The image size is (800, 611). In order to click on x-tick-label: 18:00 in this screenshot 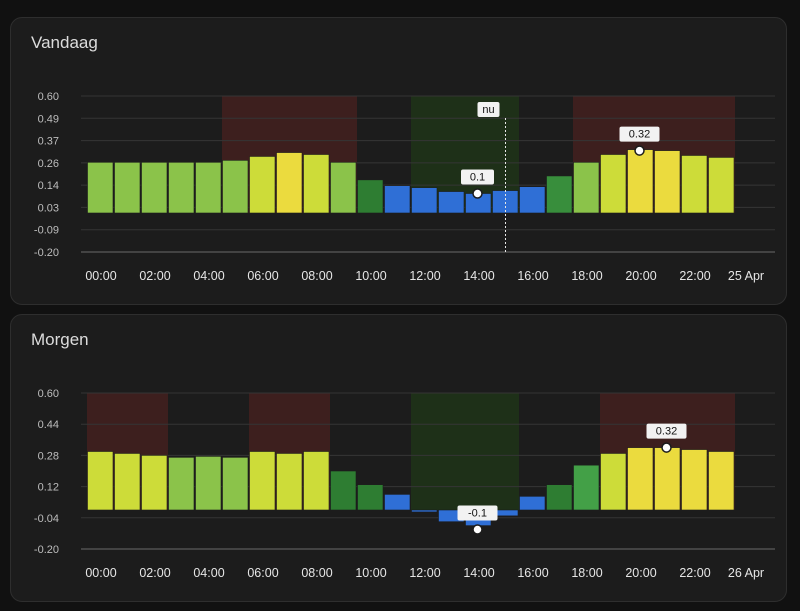, I will do `click(586, 573)`.